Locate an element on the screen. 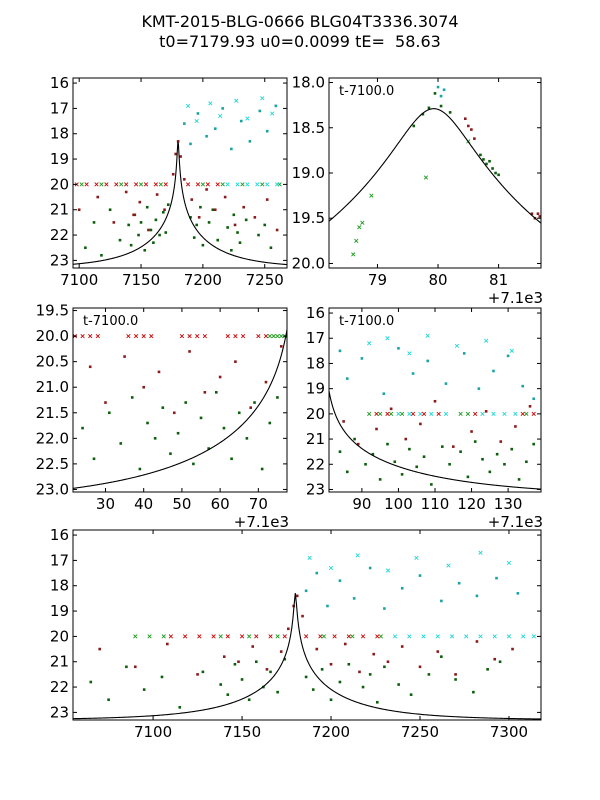 The height and width of the screenshot is (800, 600). y-tick-label: 23 is located at coordinates (59, 260).